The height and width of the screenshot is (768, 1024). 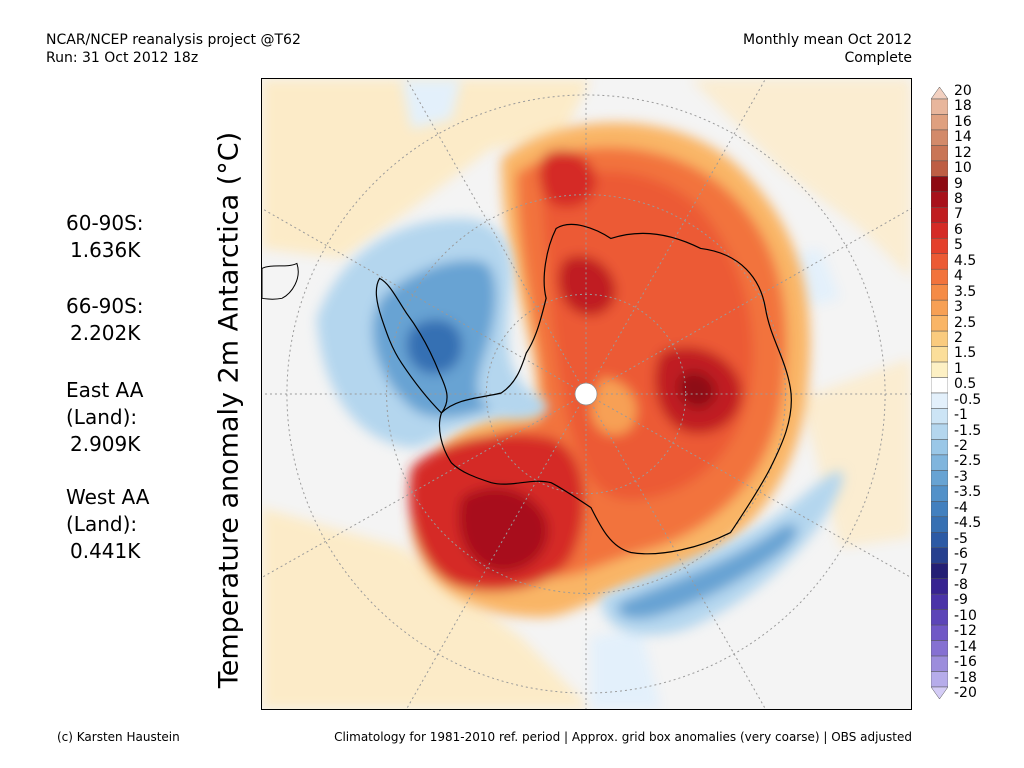 I want to click on colorbar-tick-label: -0.5, so click(x=968, y=399).